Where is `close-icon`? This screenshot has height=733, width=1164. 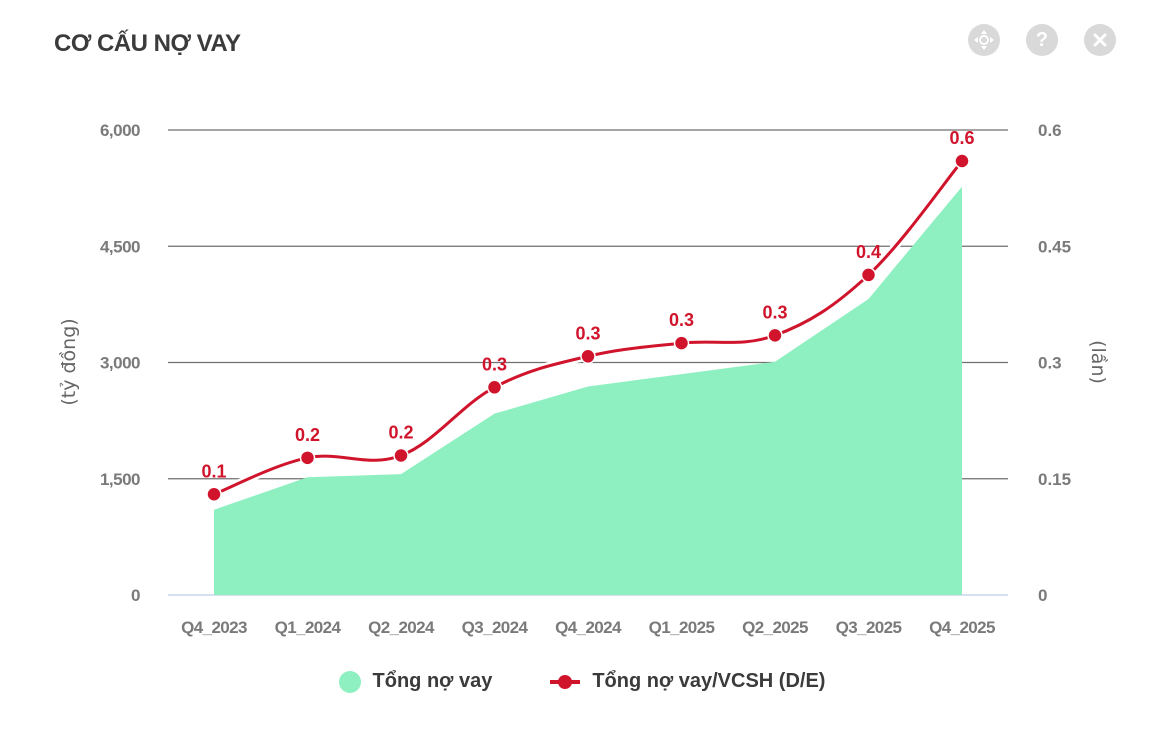
close-icon is located at coordinates (1100, 40).